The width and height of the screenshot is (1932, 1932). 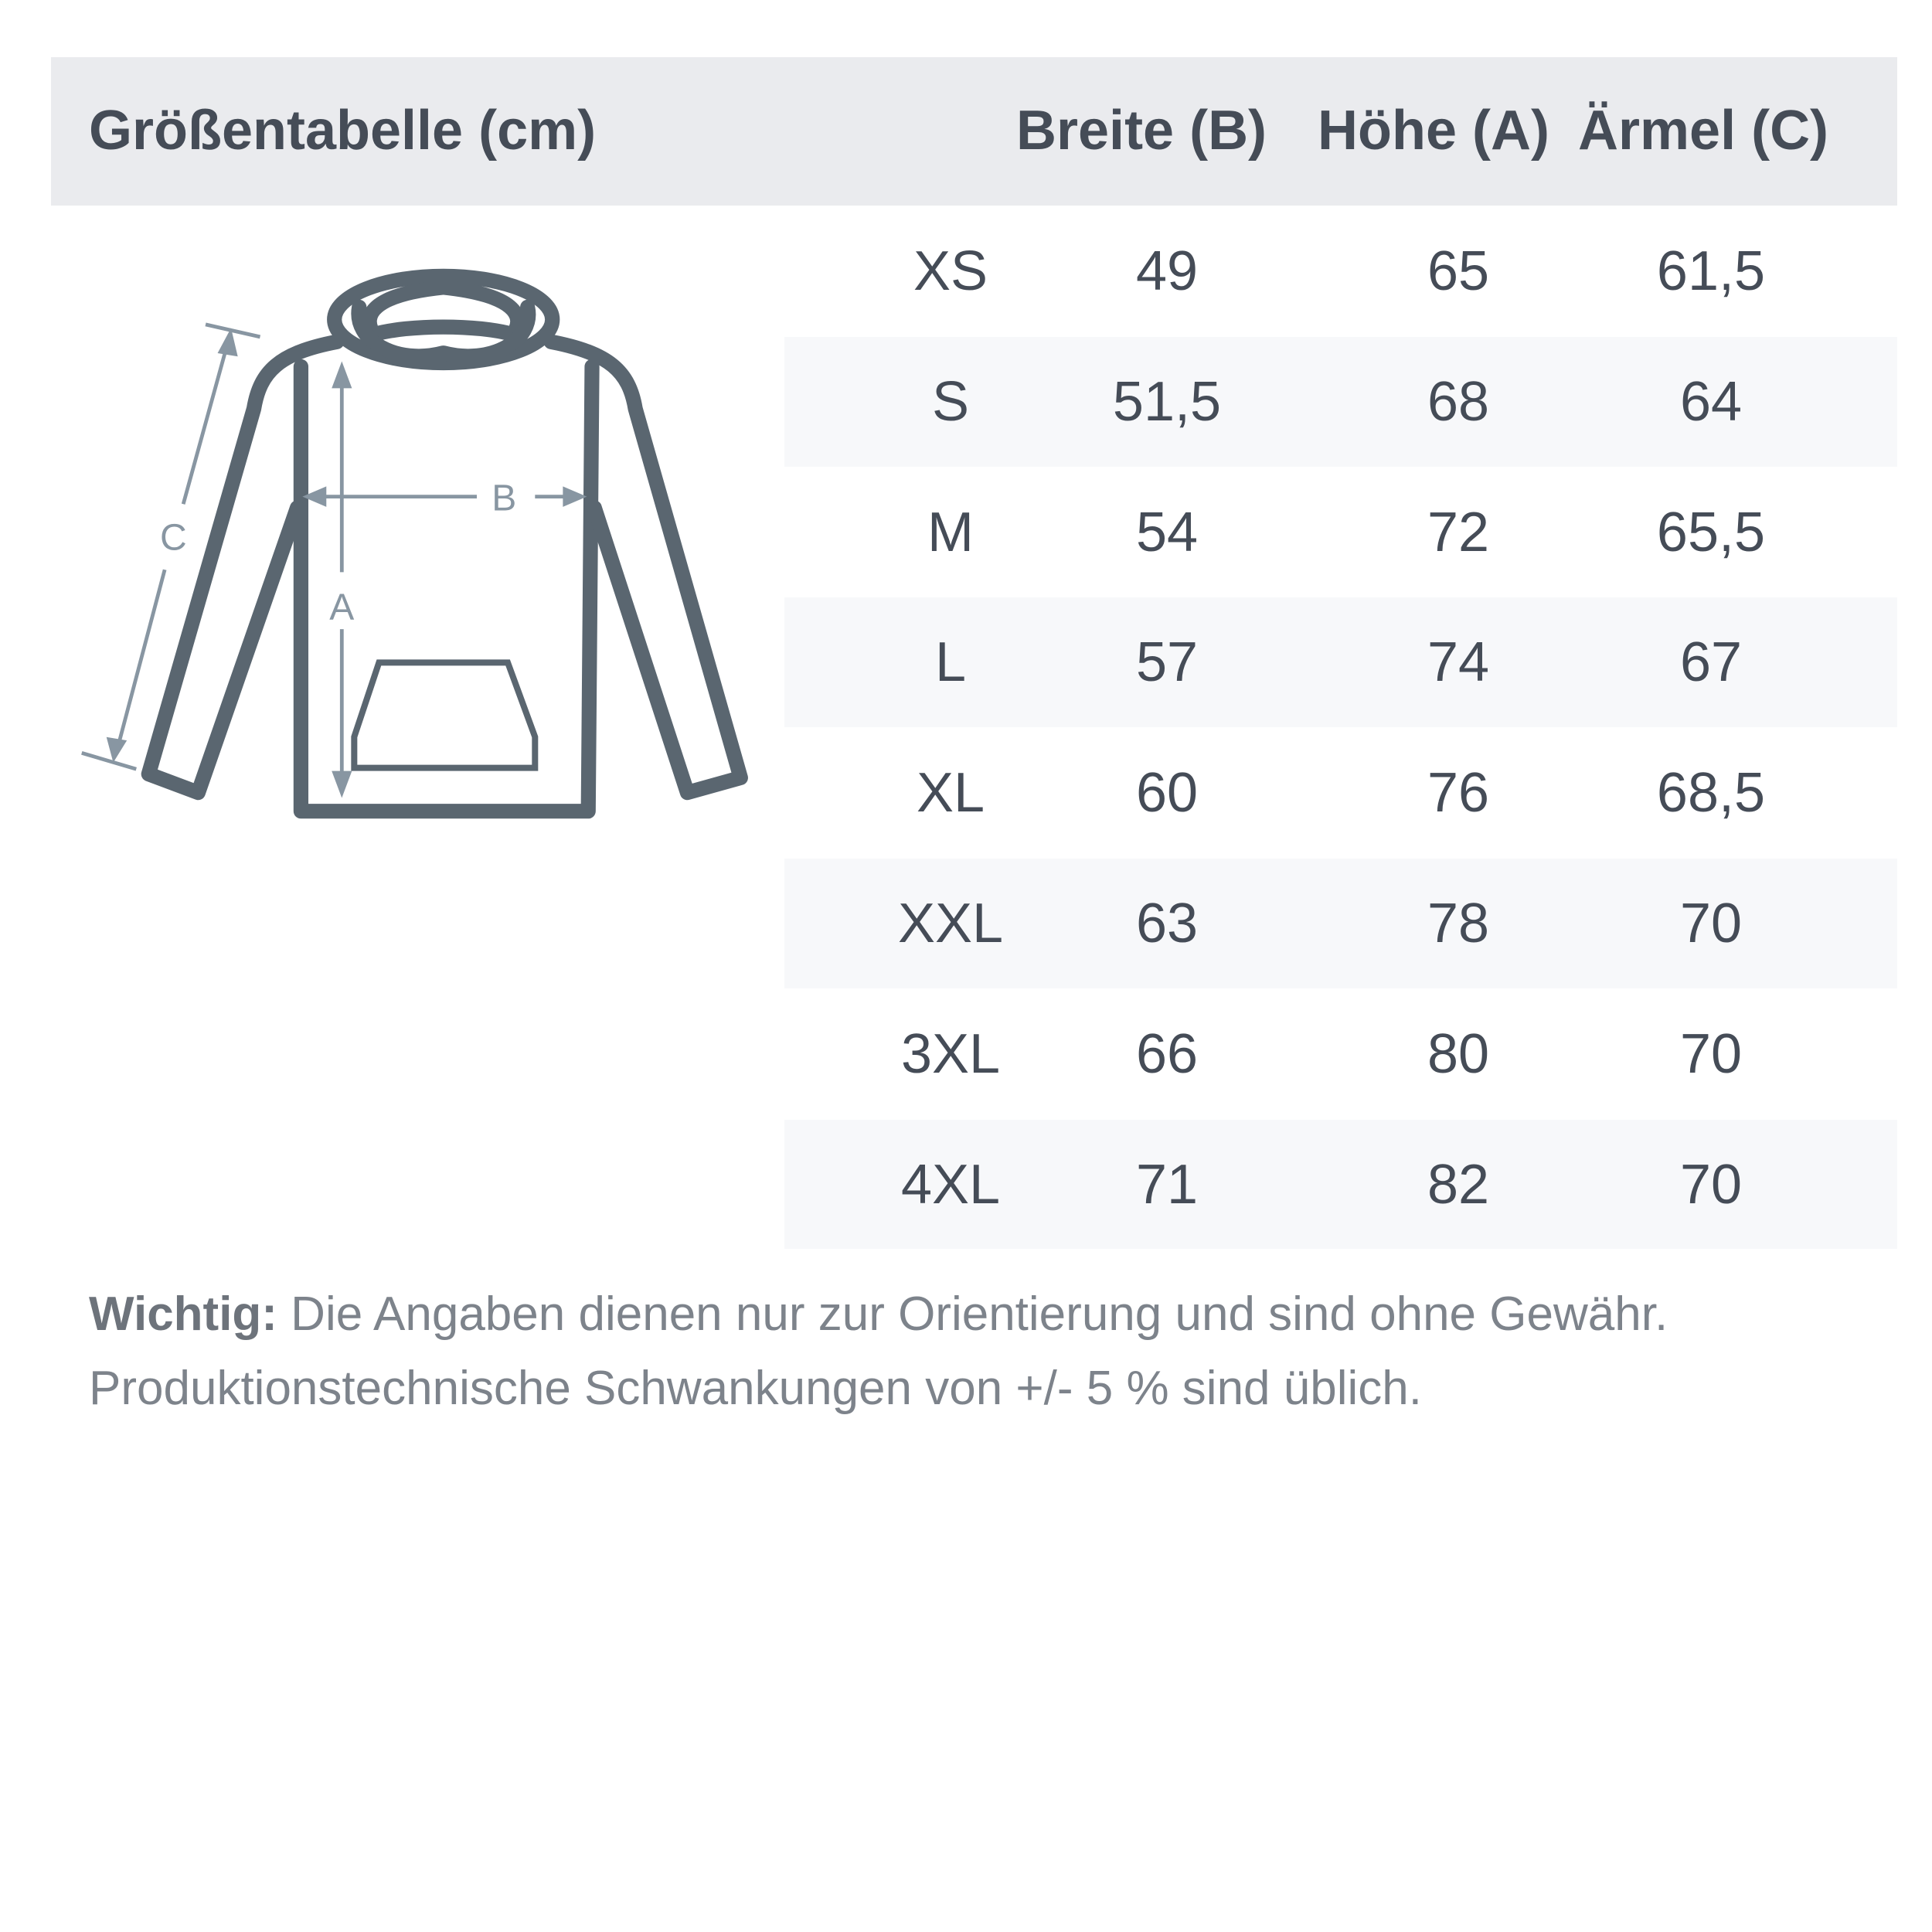 I want to click on cell-a: 68, so click(x=1459, y=402).